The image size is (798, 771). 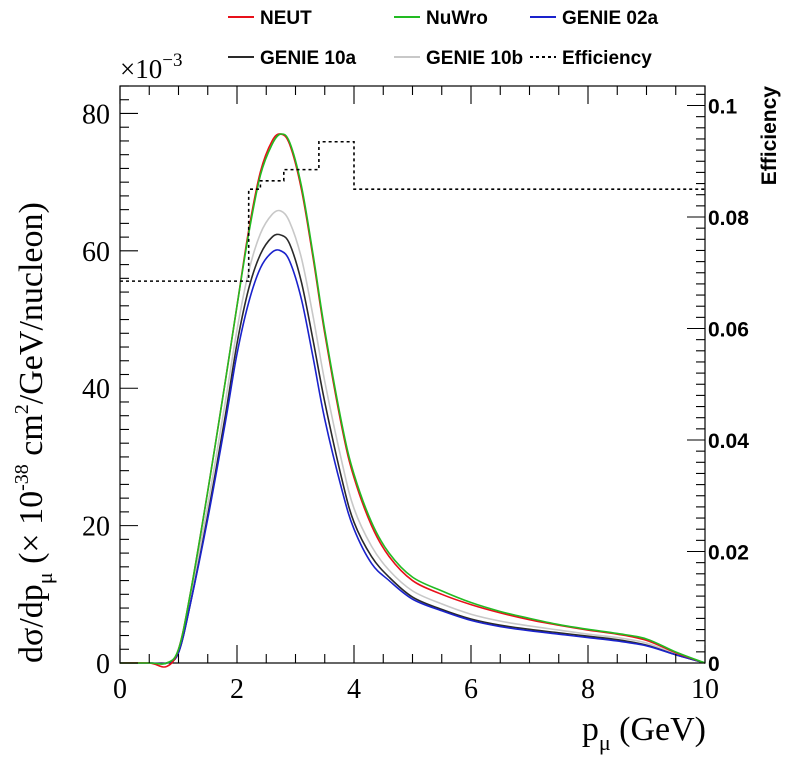 What do you see at coordinates (705, 689) in the screenshot?
I see `x-tick-label: 10` at bounding box center [705, 689].